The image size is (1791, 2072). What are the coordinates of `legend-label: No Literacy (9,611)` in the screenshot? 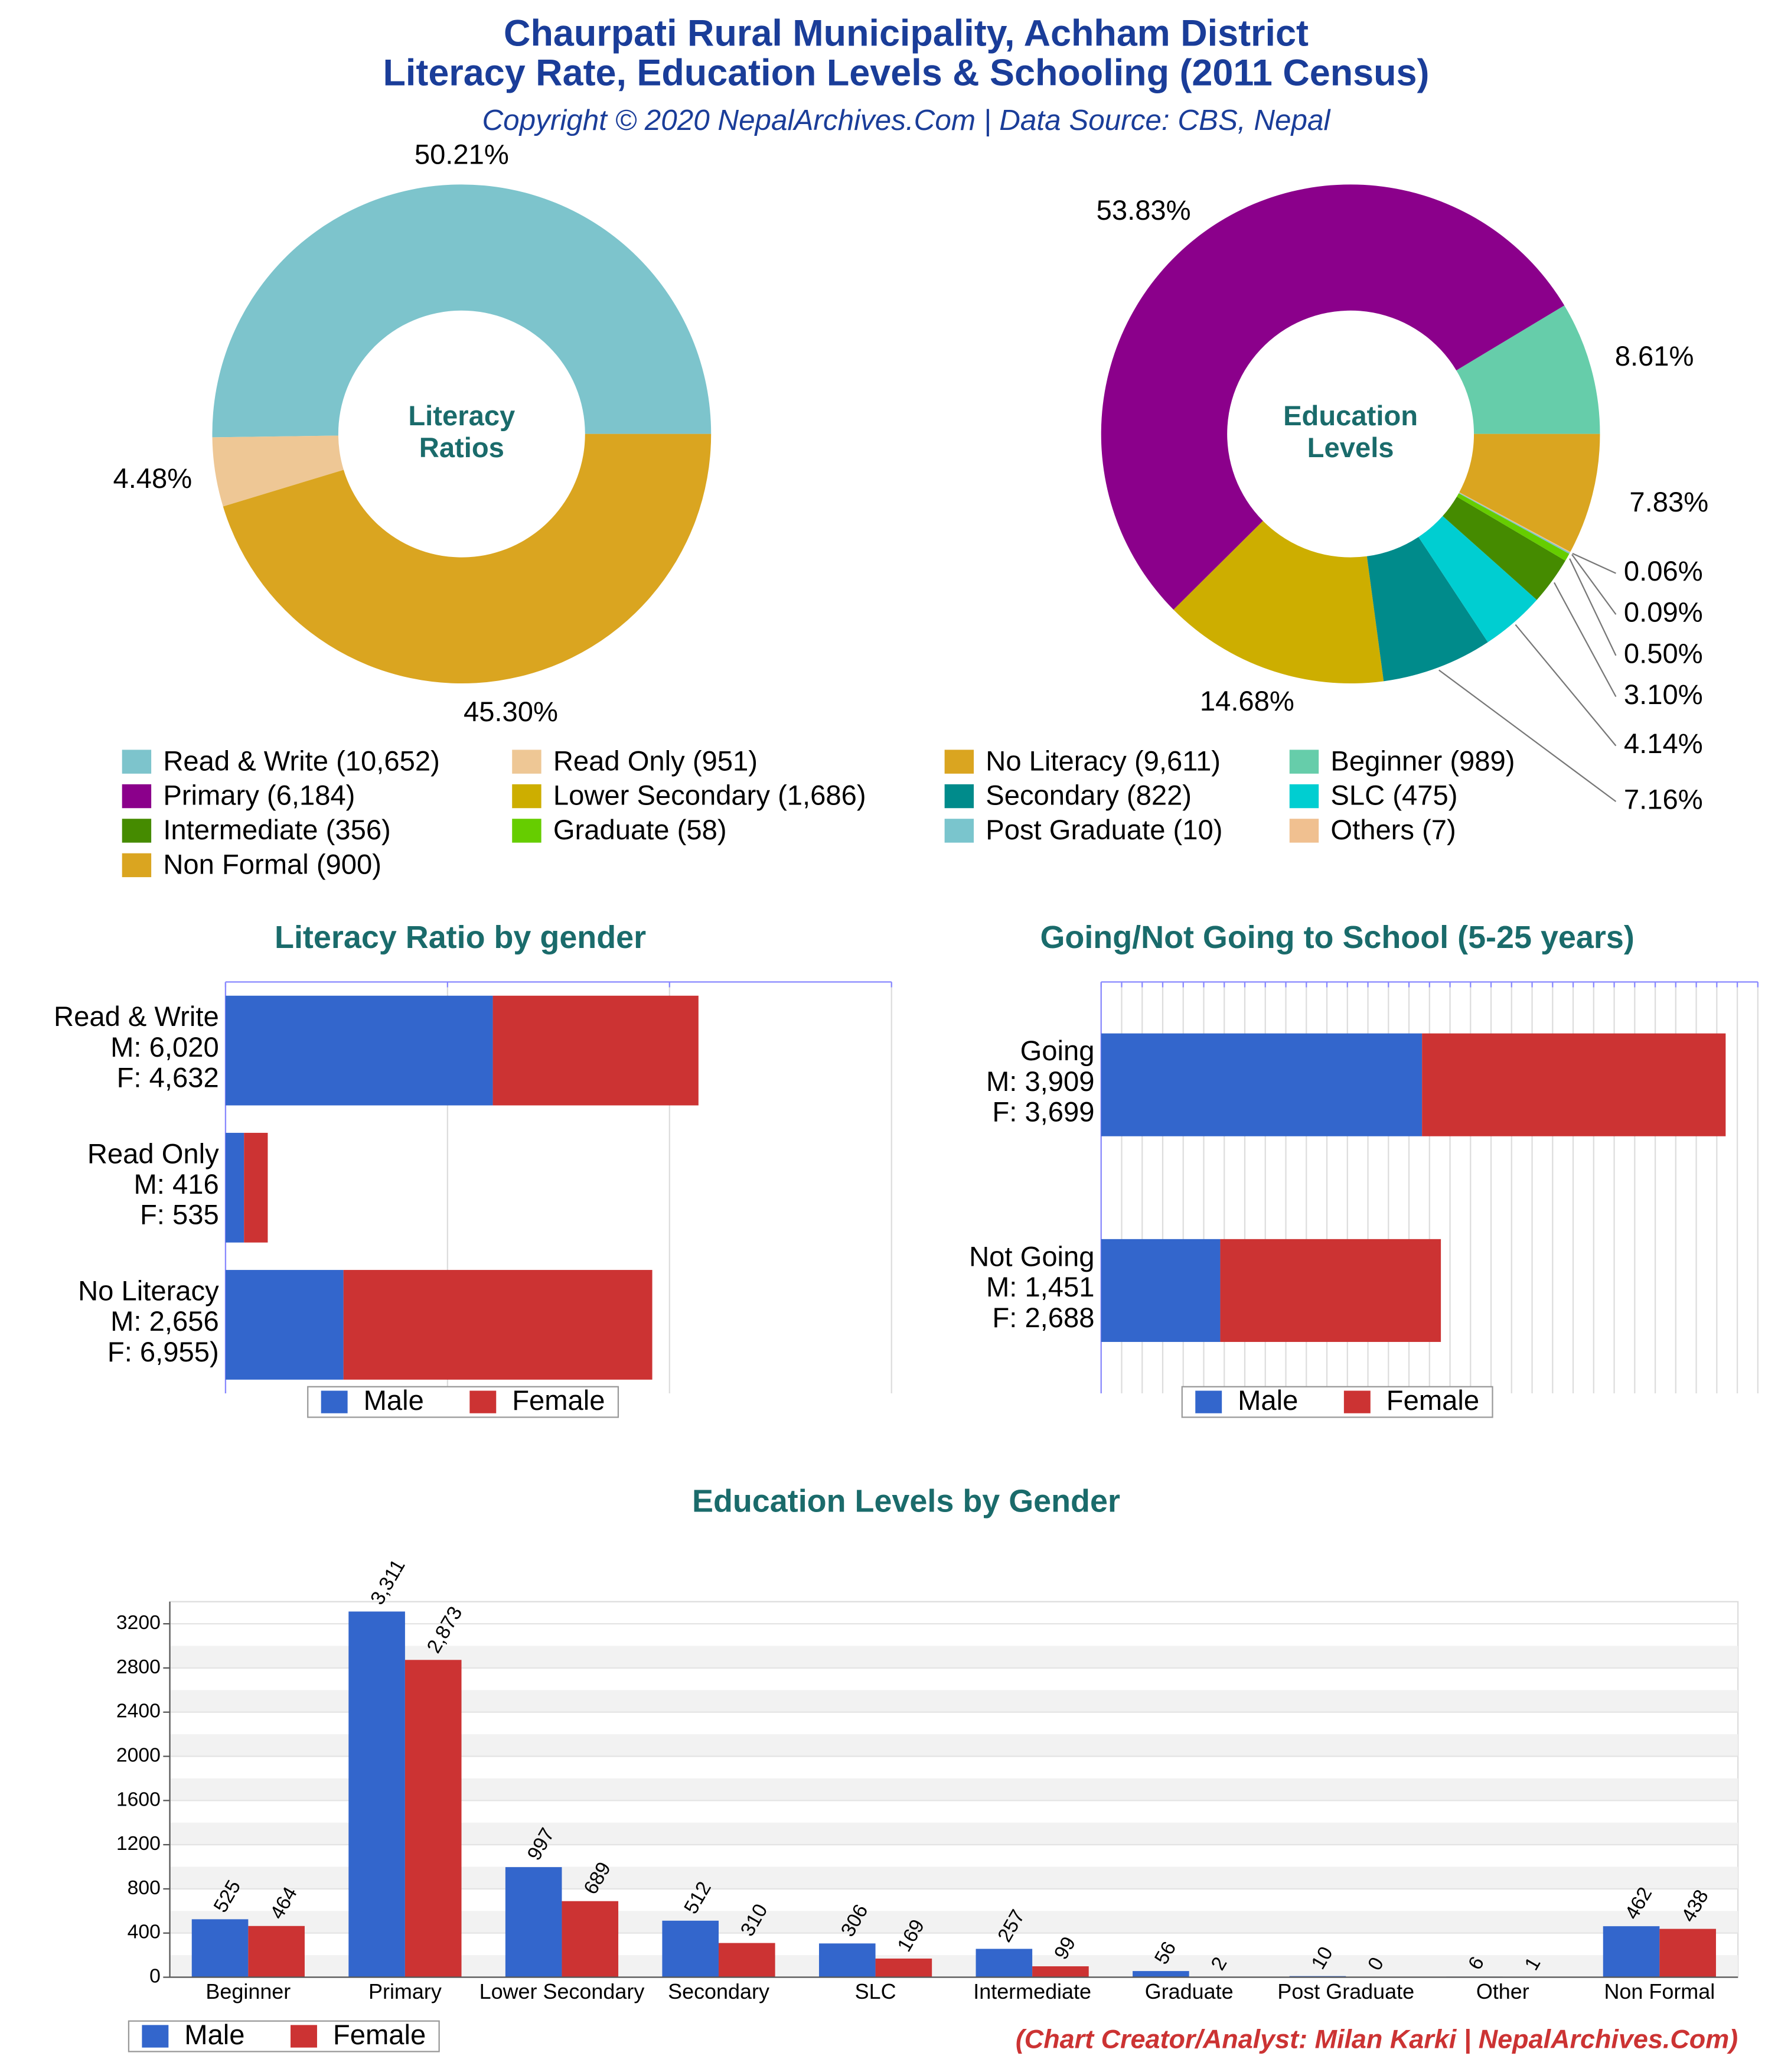 It's located at (1103, 760).